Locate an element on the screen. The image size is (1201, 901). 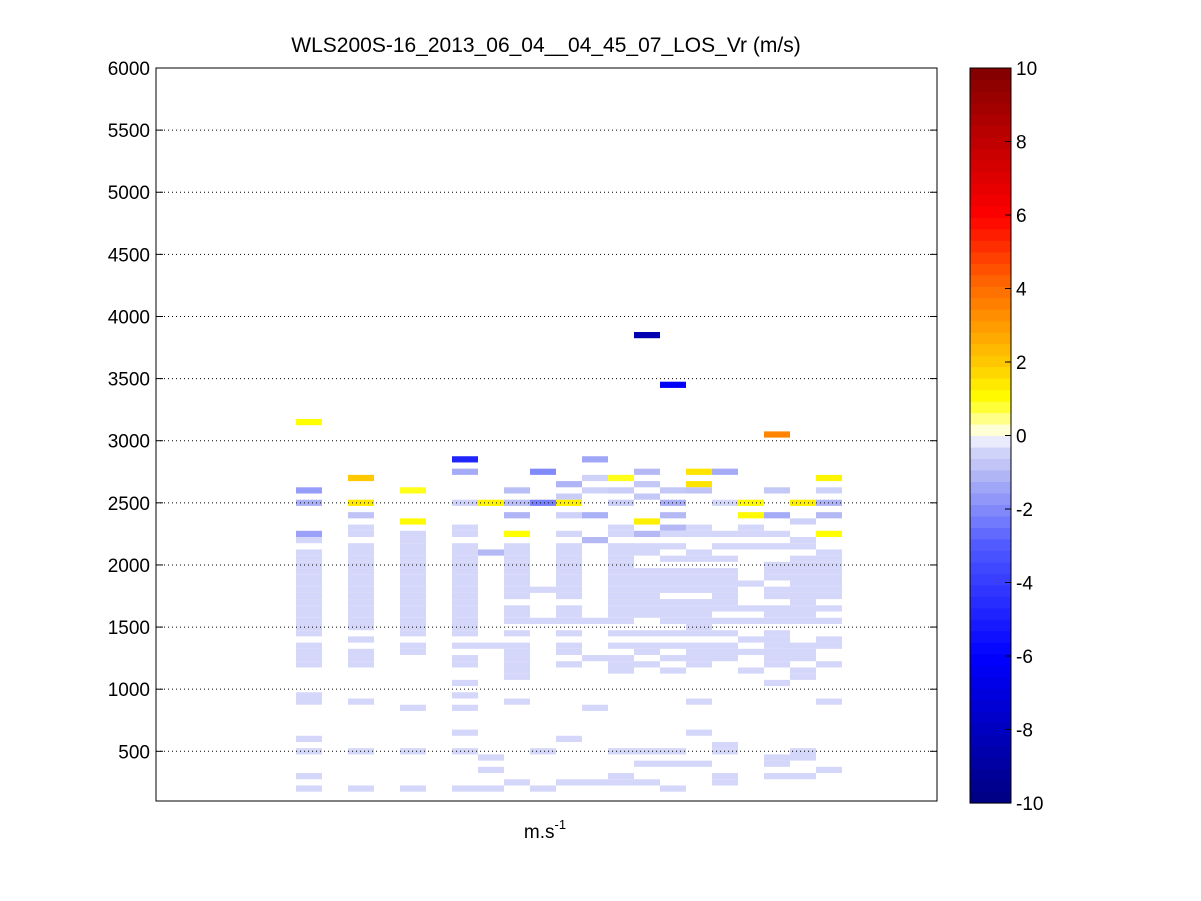
y-tick-label: 4500 is located at coordinates (129, 255).